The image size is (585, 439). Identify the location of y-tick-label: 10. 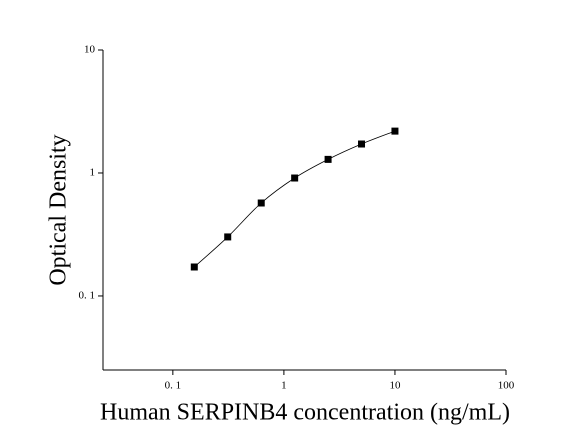
(90, 50).